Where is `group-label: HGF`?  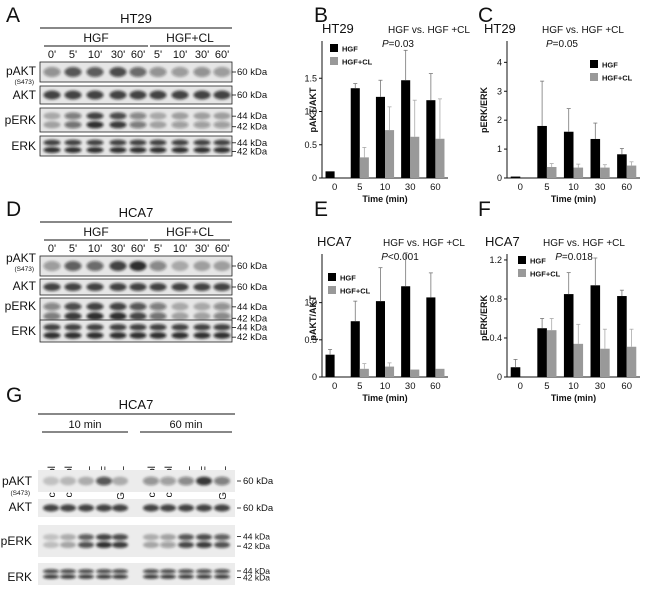
group-label: HGF is located at coordinates (95, 38).